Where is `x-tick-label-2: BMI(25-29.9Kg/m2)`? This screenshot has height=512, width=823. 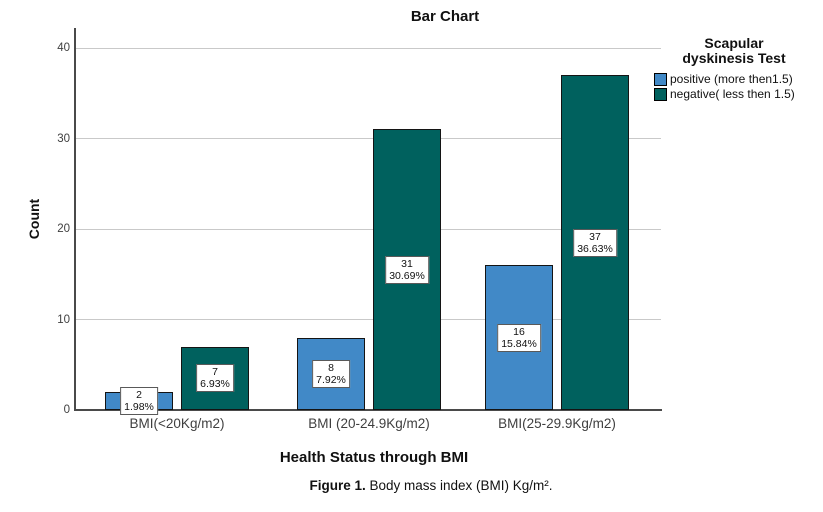
x-tick-label-2: BMI(25-29.9Kg/m2) is located at coordinates (557, 423).